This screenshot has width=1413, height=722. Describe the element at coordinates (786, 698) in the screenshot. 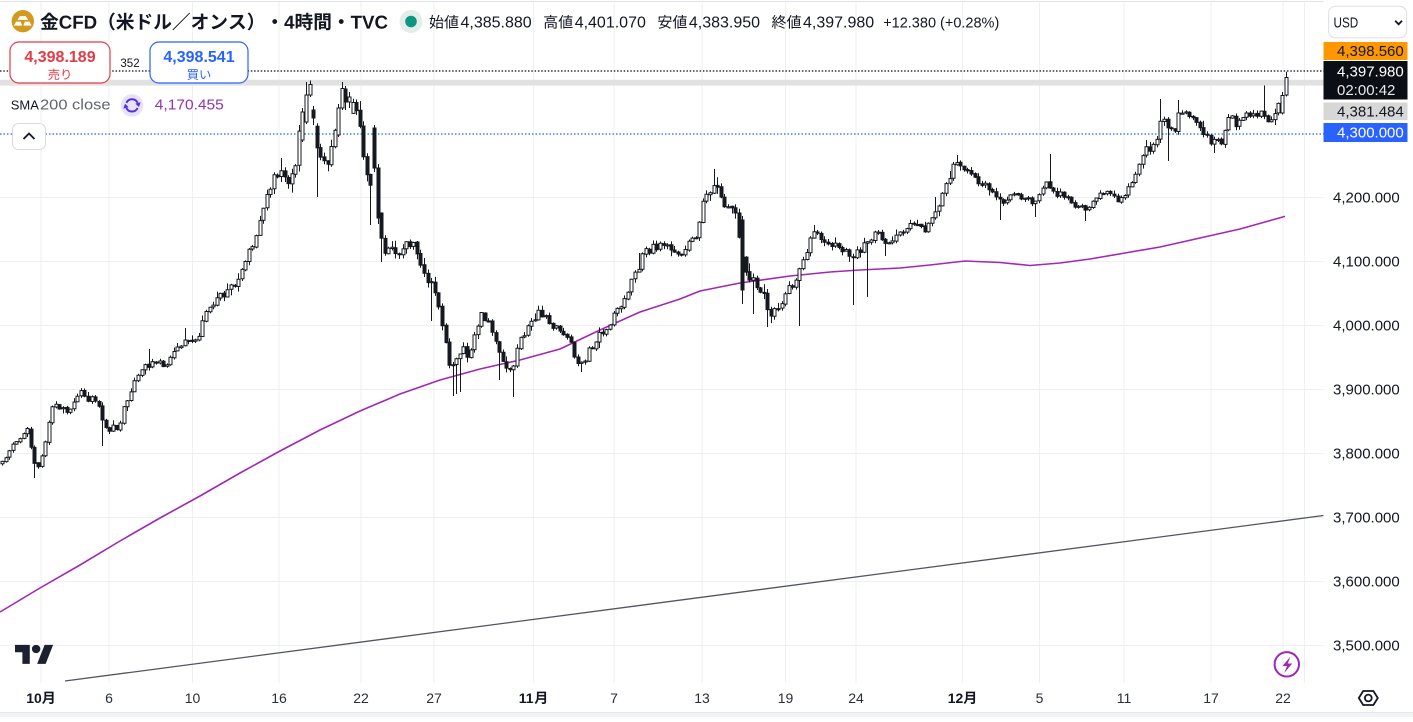

I see `svg-text: 19` at that location.